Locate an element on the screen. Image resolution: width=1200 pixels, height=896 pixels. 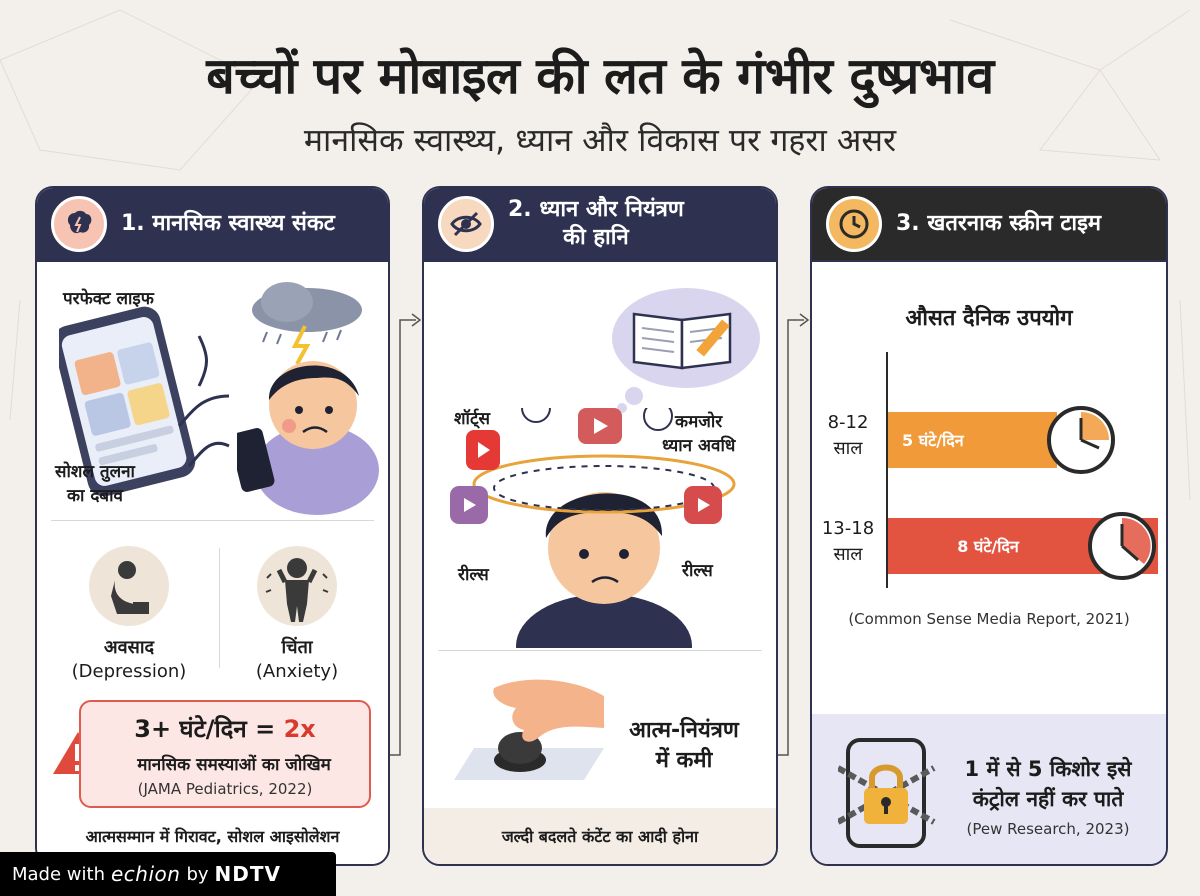
risk-stat: 3+ घंटे/दिन = 2x is located at coordinates (225, 729).